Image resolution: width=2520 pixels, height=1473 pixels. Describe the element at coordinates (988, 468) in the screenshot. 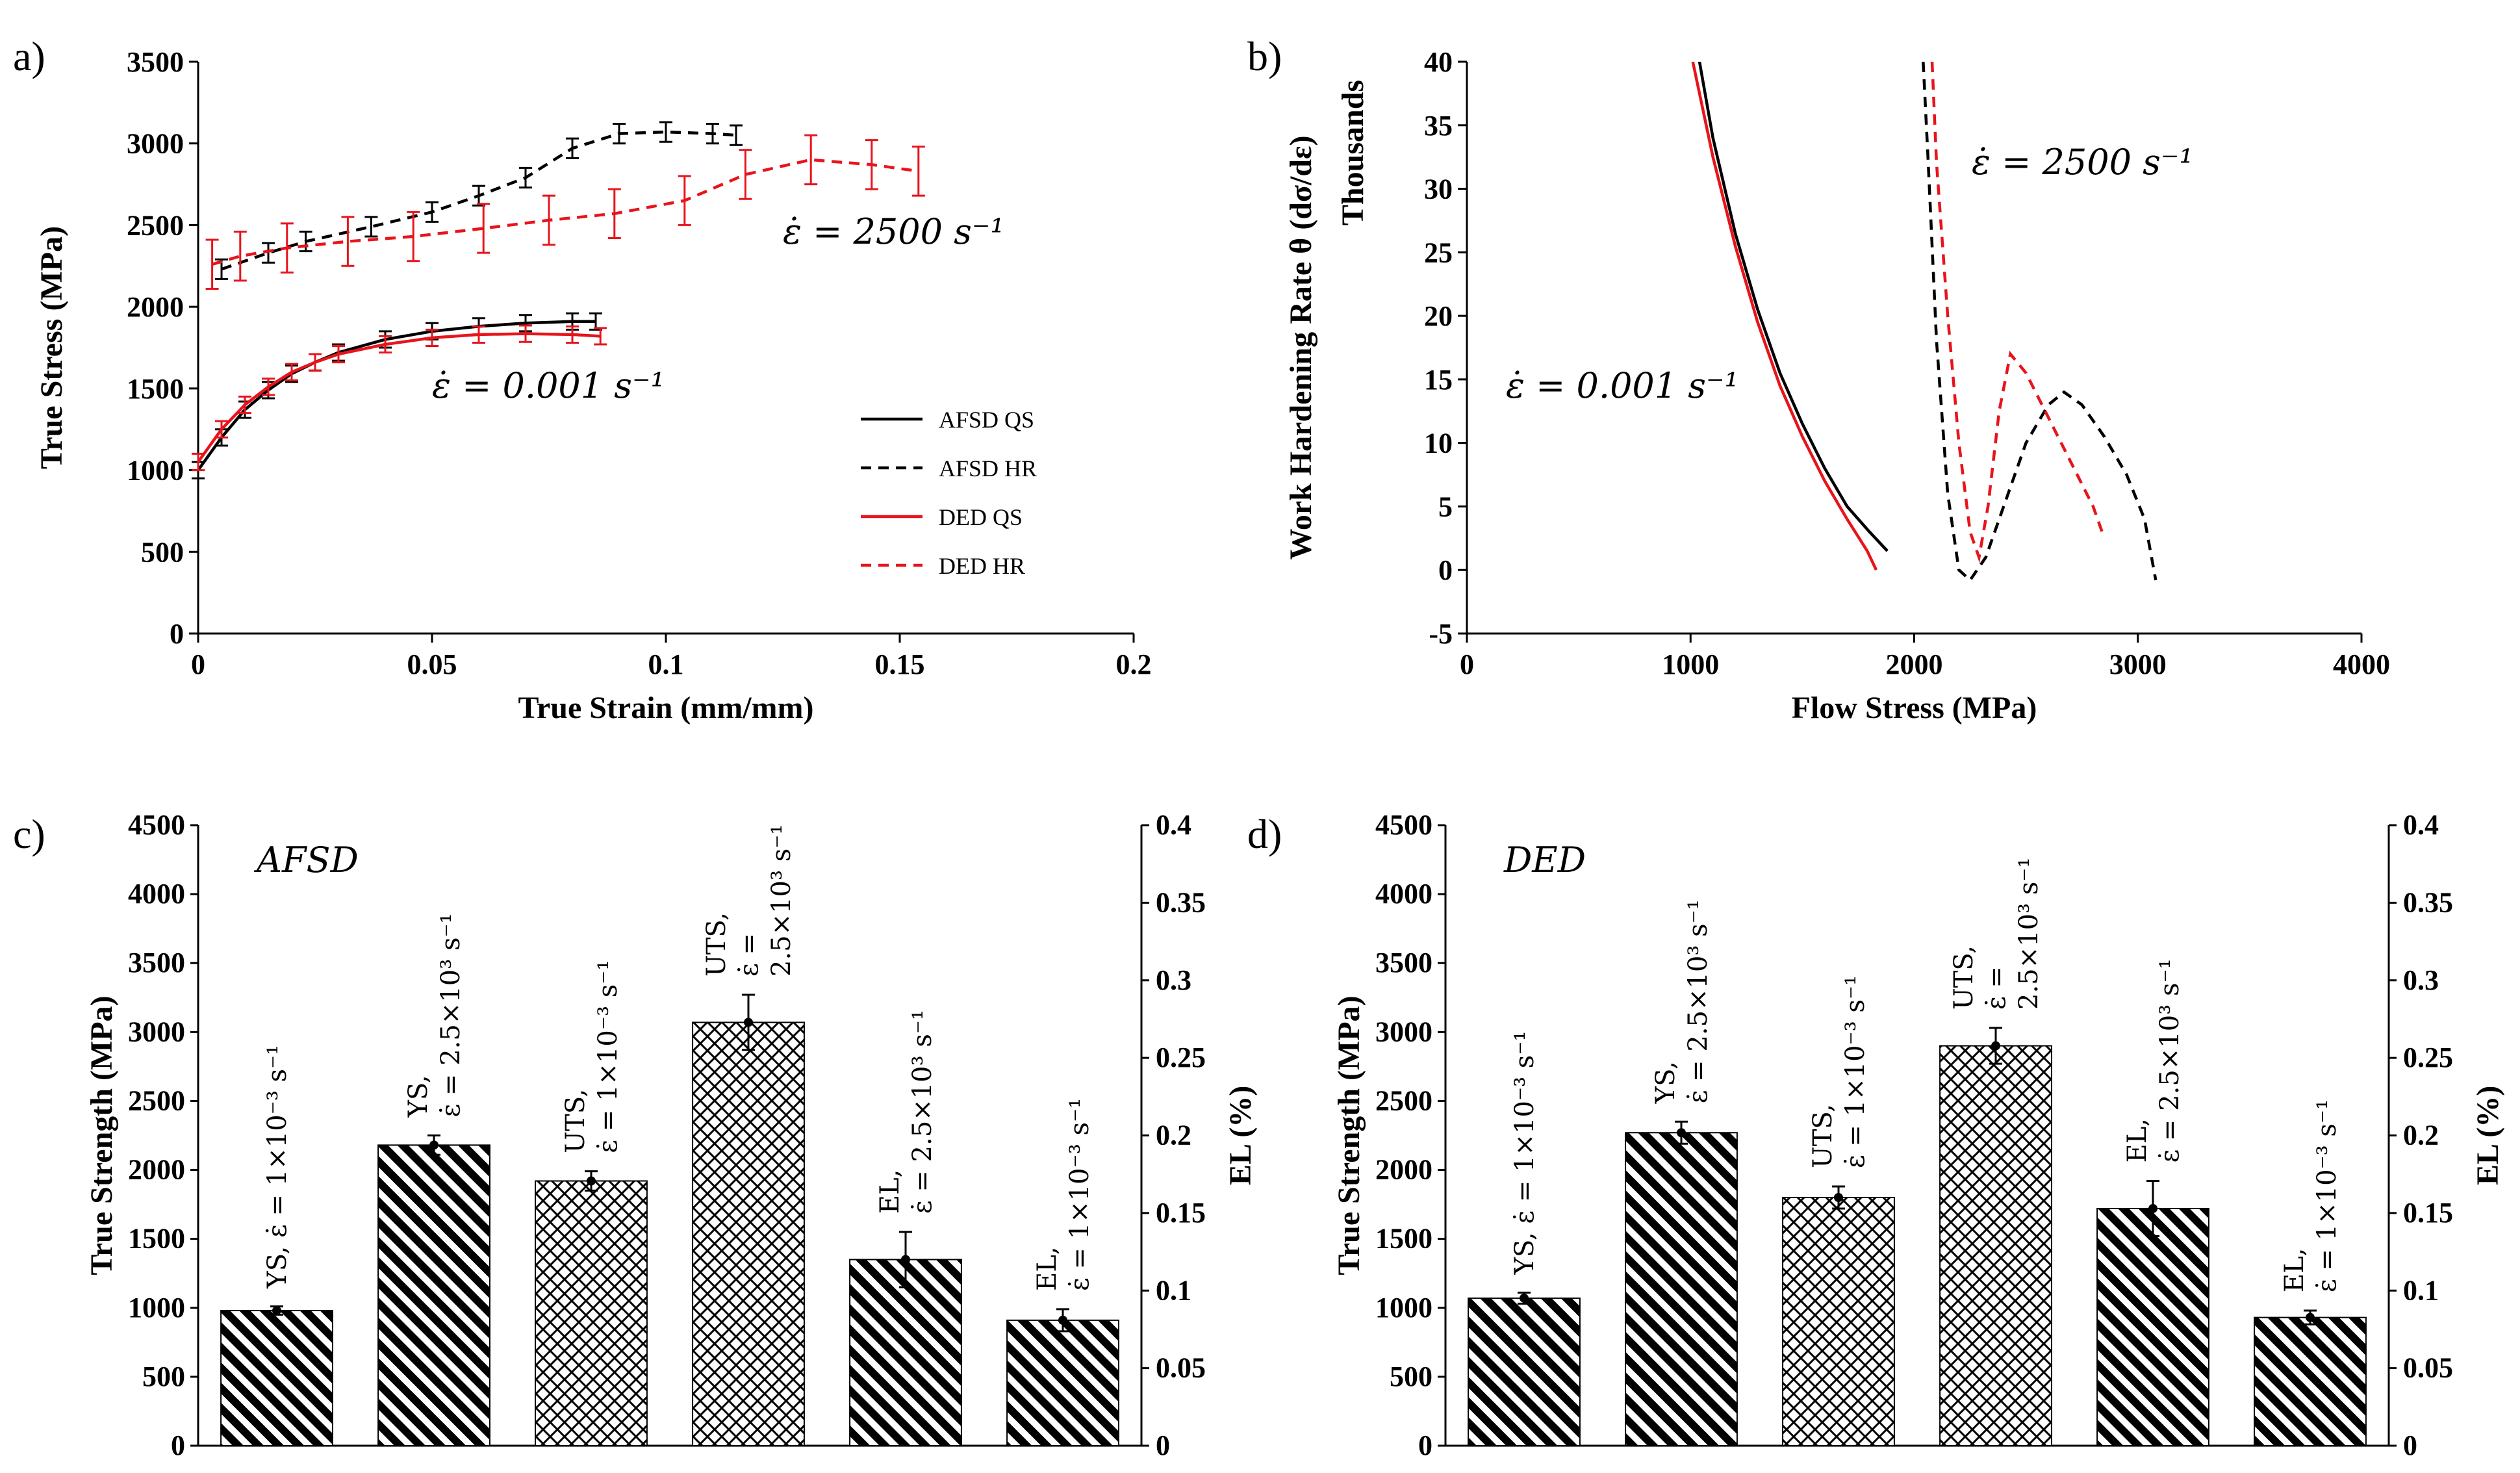

I see `legend-entry: AFSD HR` at that location.